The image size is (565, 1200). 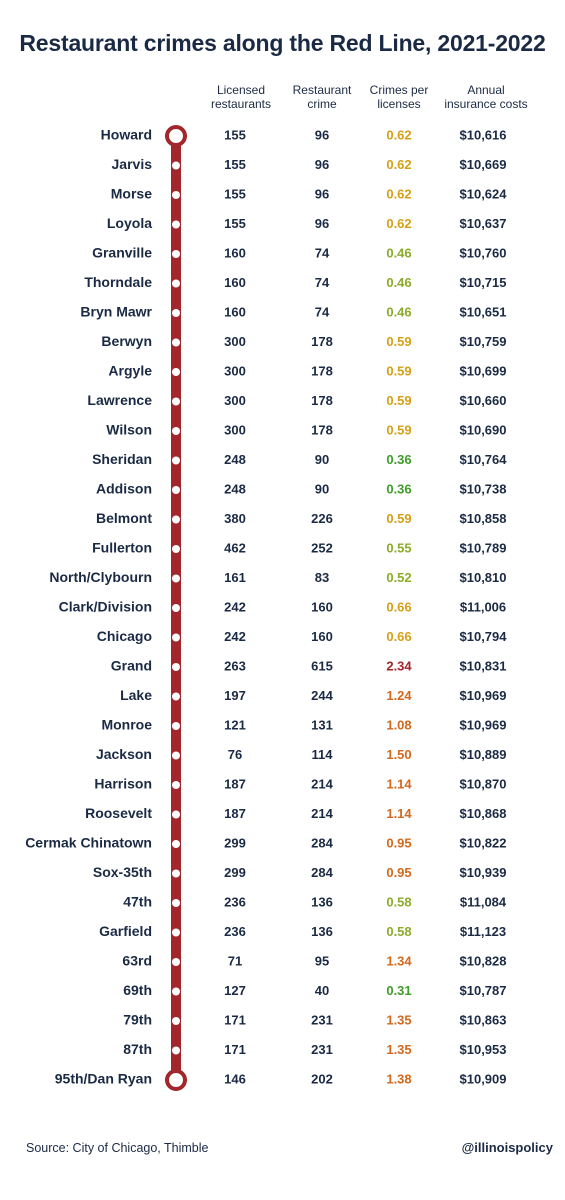 What do you see at coordinates (398, 577) in the screenshot?
I see `ratio-value: 0.52` at bounding box center [398, 577].